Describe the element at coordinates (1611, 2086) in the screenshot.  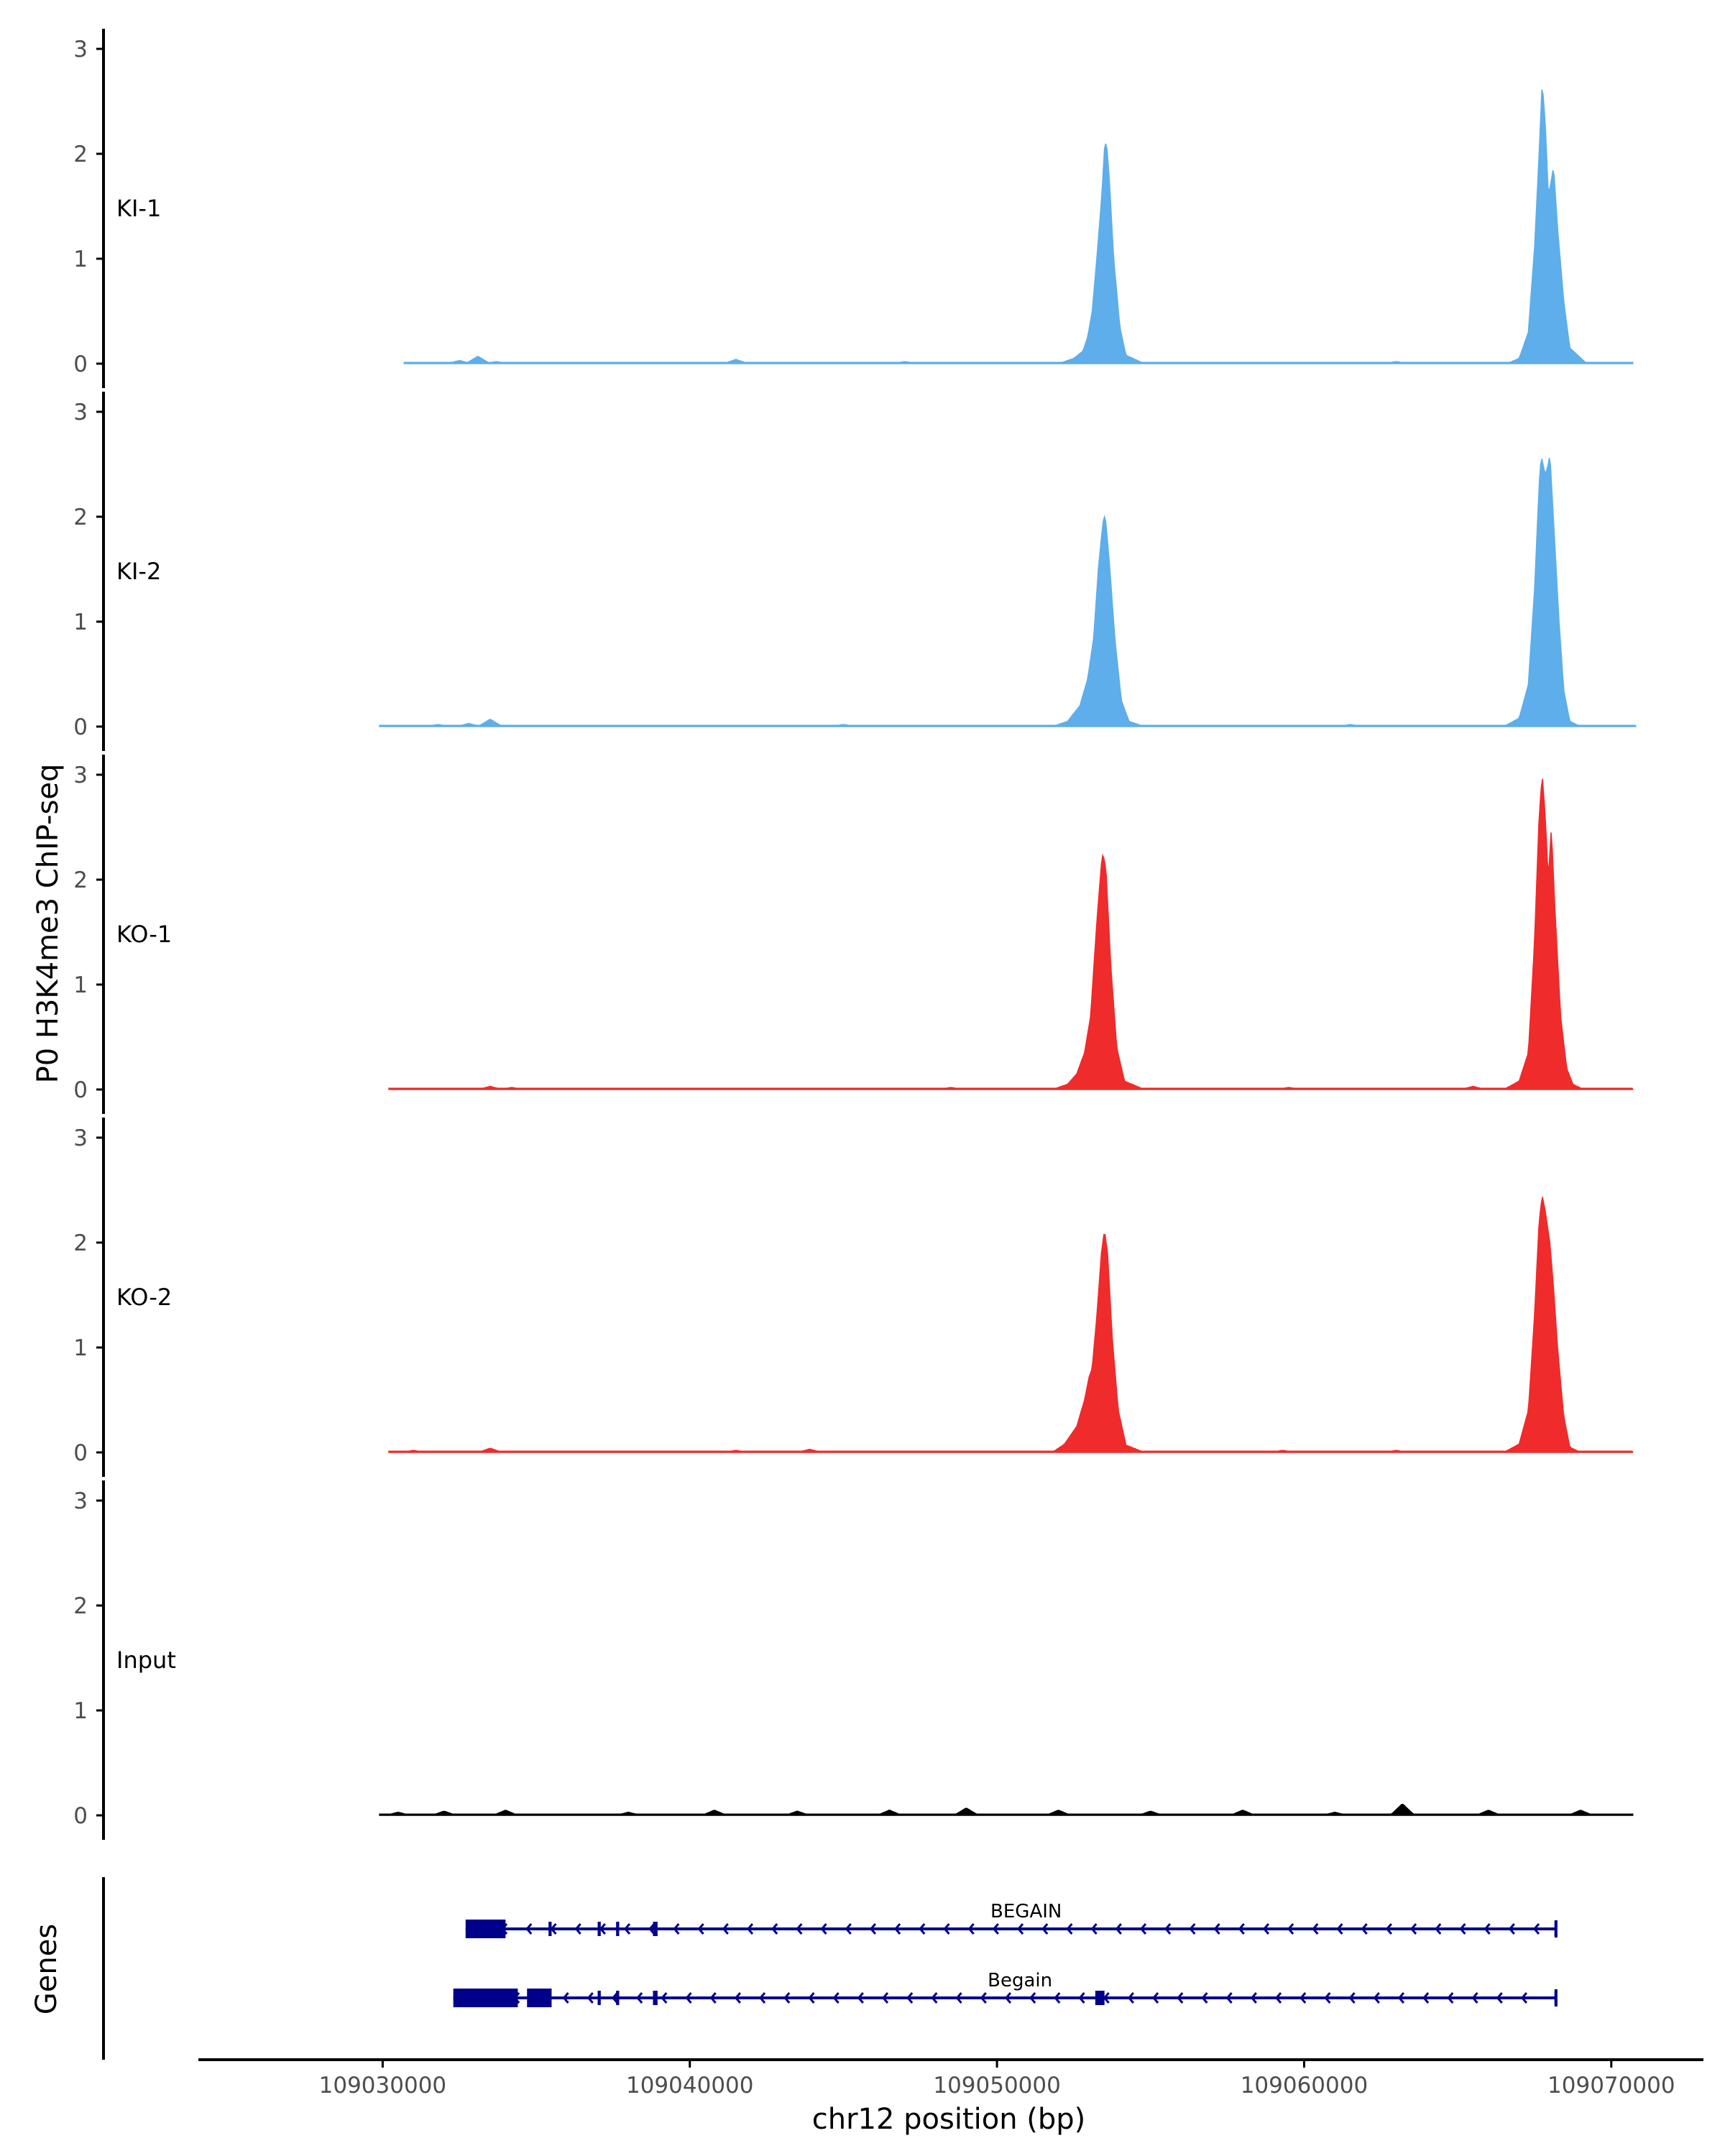
I see `x-tick-label: 109070000` at that location.